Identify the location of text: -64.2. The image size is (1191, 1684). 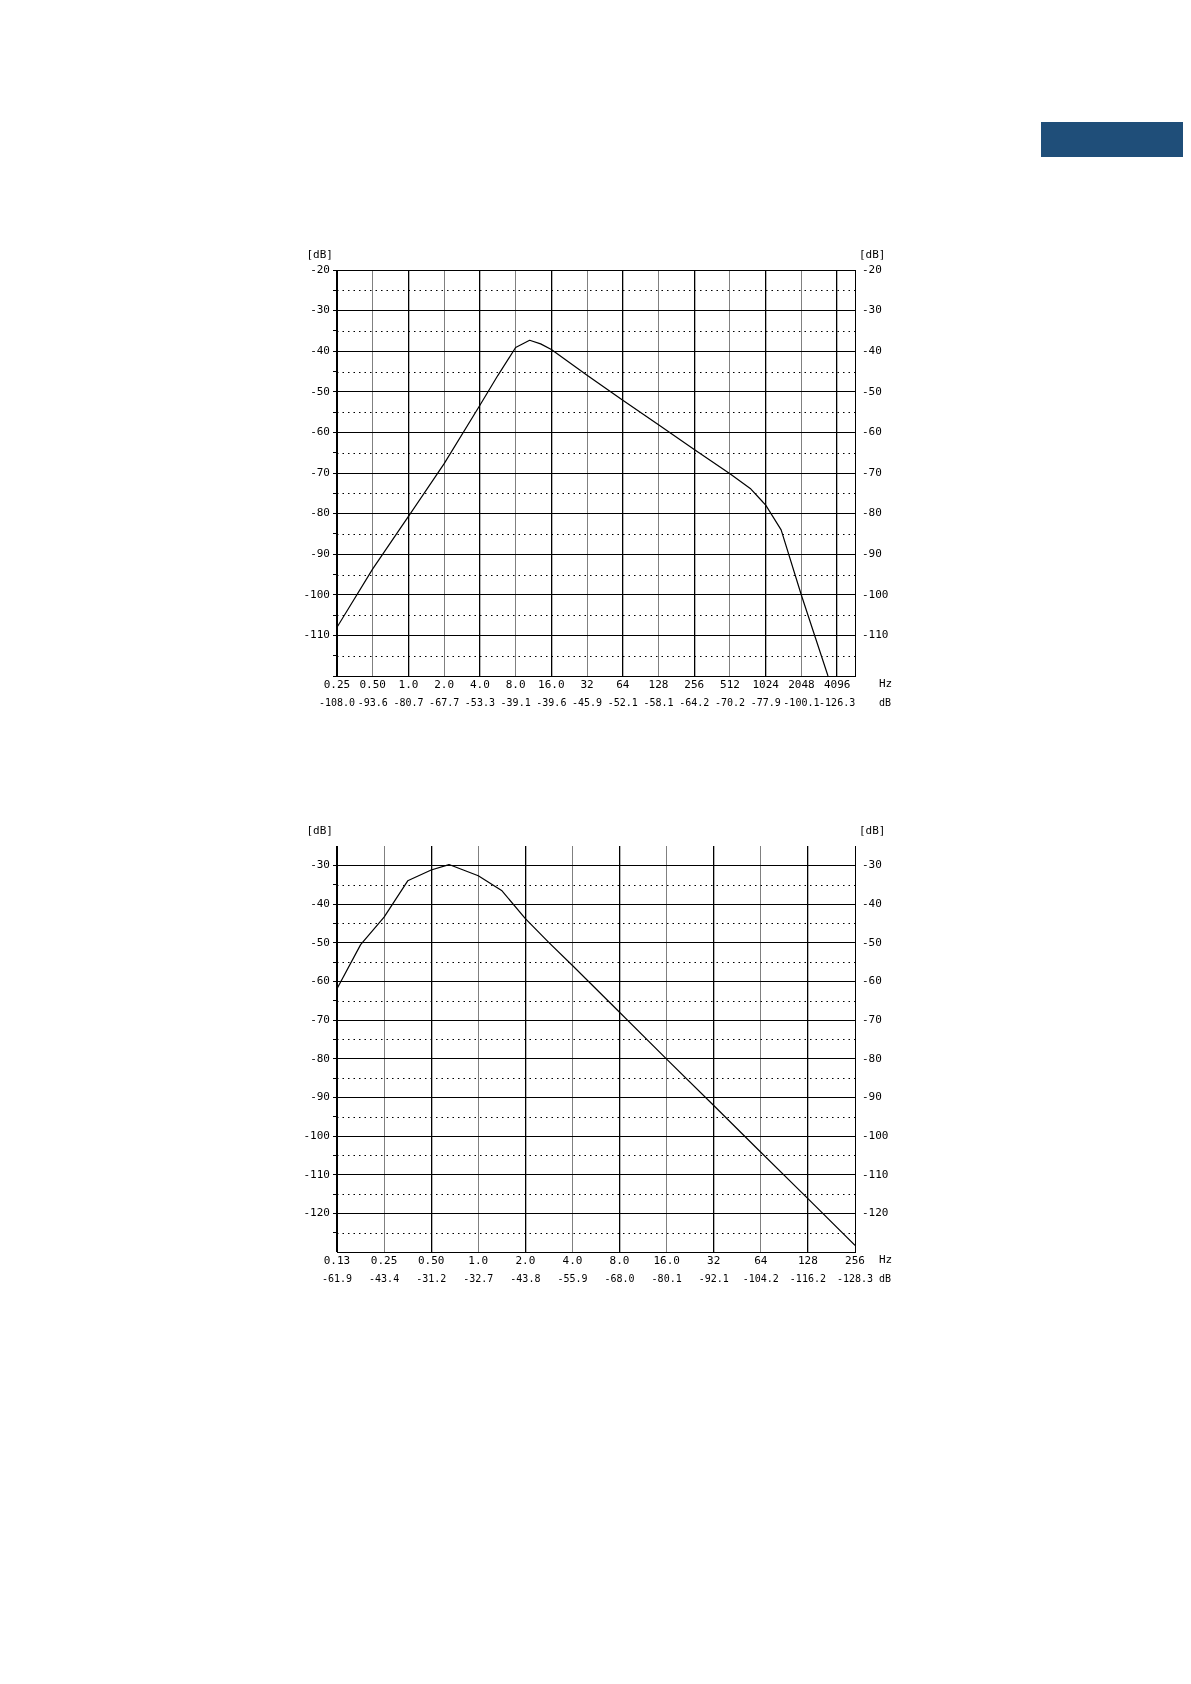
(694, 702).